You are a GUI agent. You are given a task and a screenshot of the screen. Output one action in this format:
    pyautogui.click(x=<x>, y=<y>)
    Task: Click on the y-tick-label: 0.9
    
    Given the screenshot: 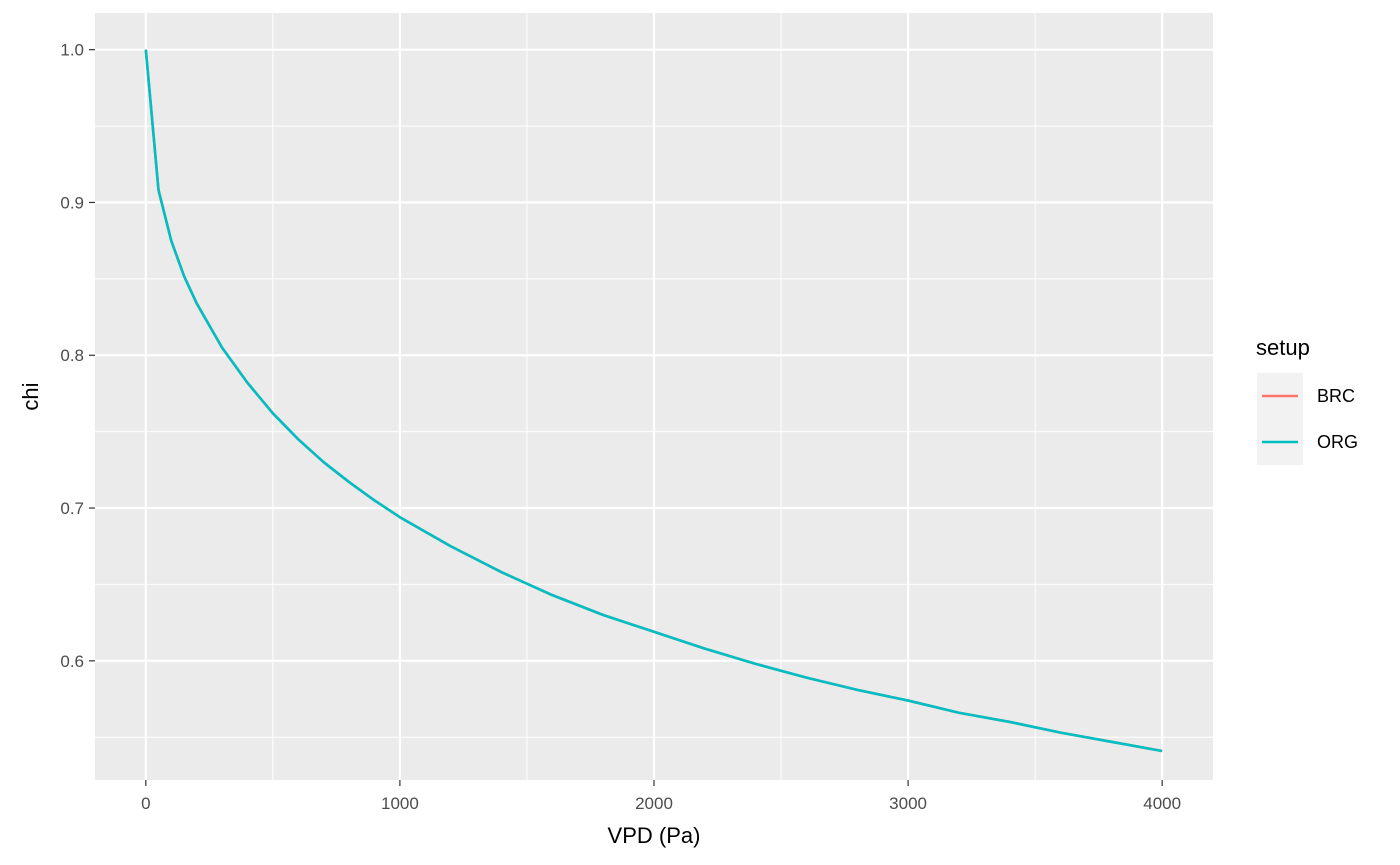 What is the action you would take?
    pyautogui.click(x=72, y=202)
    